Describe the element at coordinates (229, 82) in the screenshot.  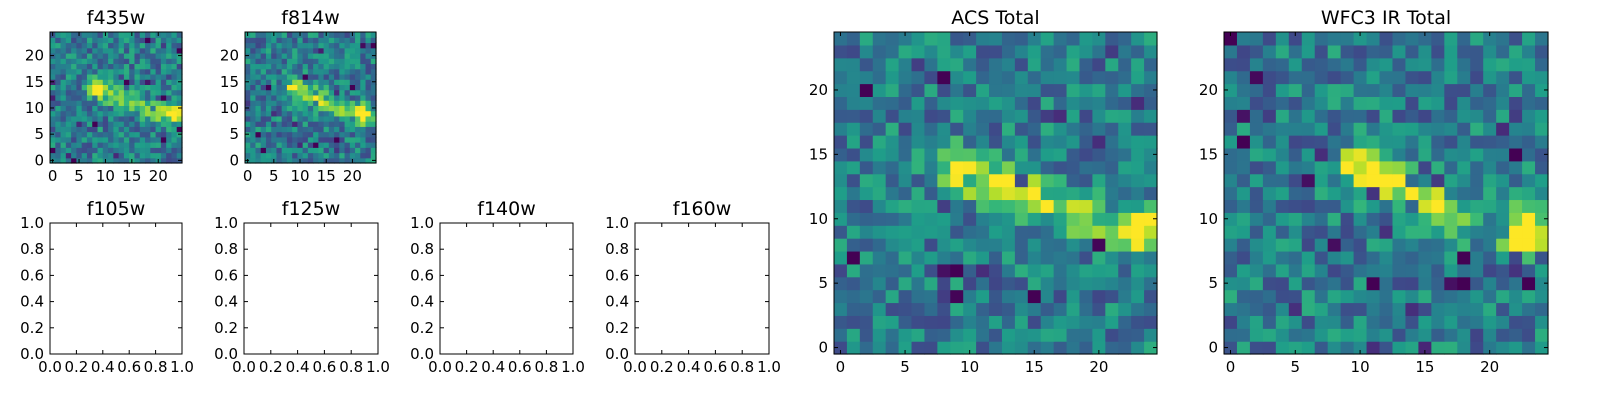
I see `y-tick-label: 15` at that location.